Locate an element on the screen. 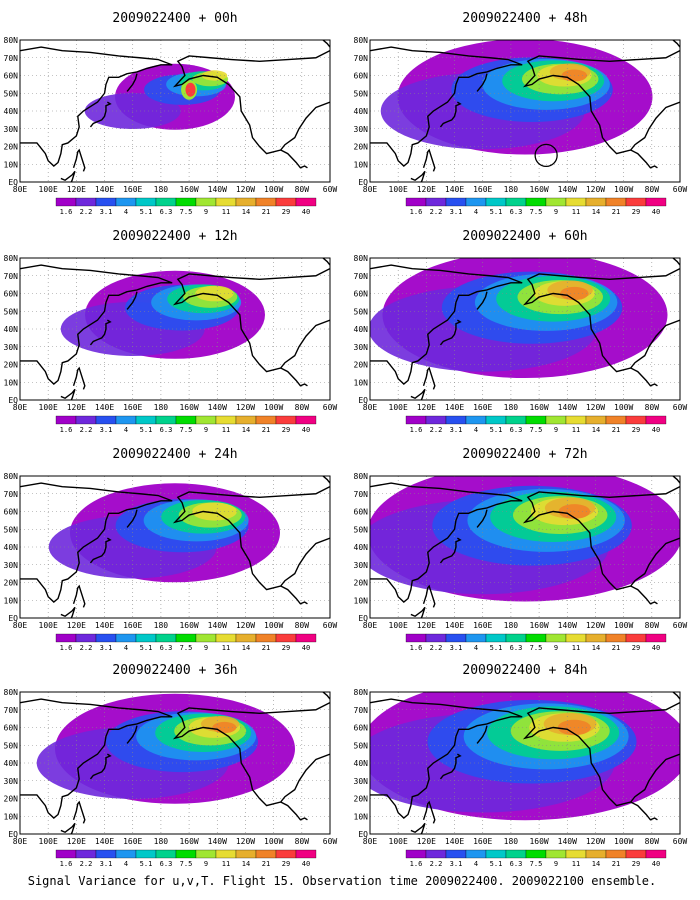  lon-tick-label: 140E is located at coordinates (104, 841).